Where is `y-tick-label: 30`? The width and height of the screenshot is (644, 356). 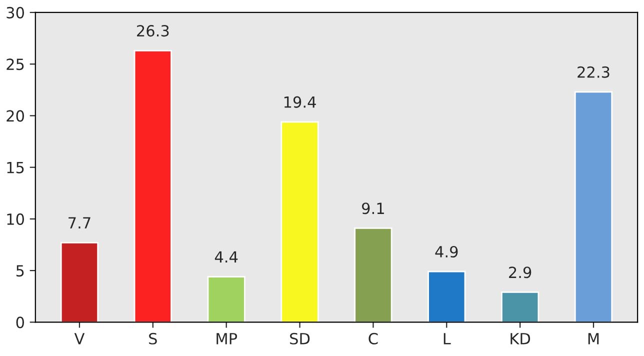 y-tick-label: 30 is located at coordinates (15, 12).